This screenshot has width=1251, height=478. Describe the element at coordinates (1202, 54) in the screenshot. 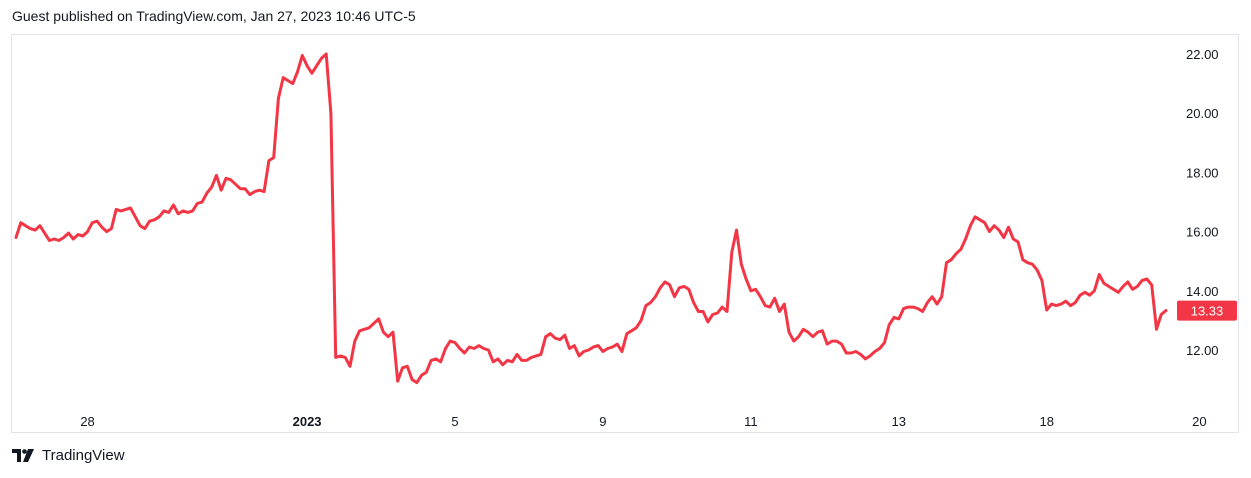

I see `y-tick-label: 22.00` at that location.